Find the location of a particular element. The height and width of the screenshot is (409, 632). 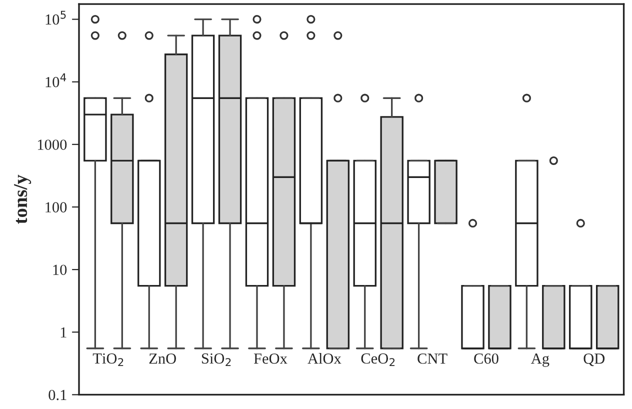

y-tick-label: 1000 is located at coordinates (52, 145).